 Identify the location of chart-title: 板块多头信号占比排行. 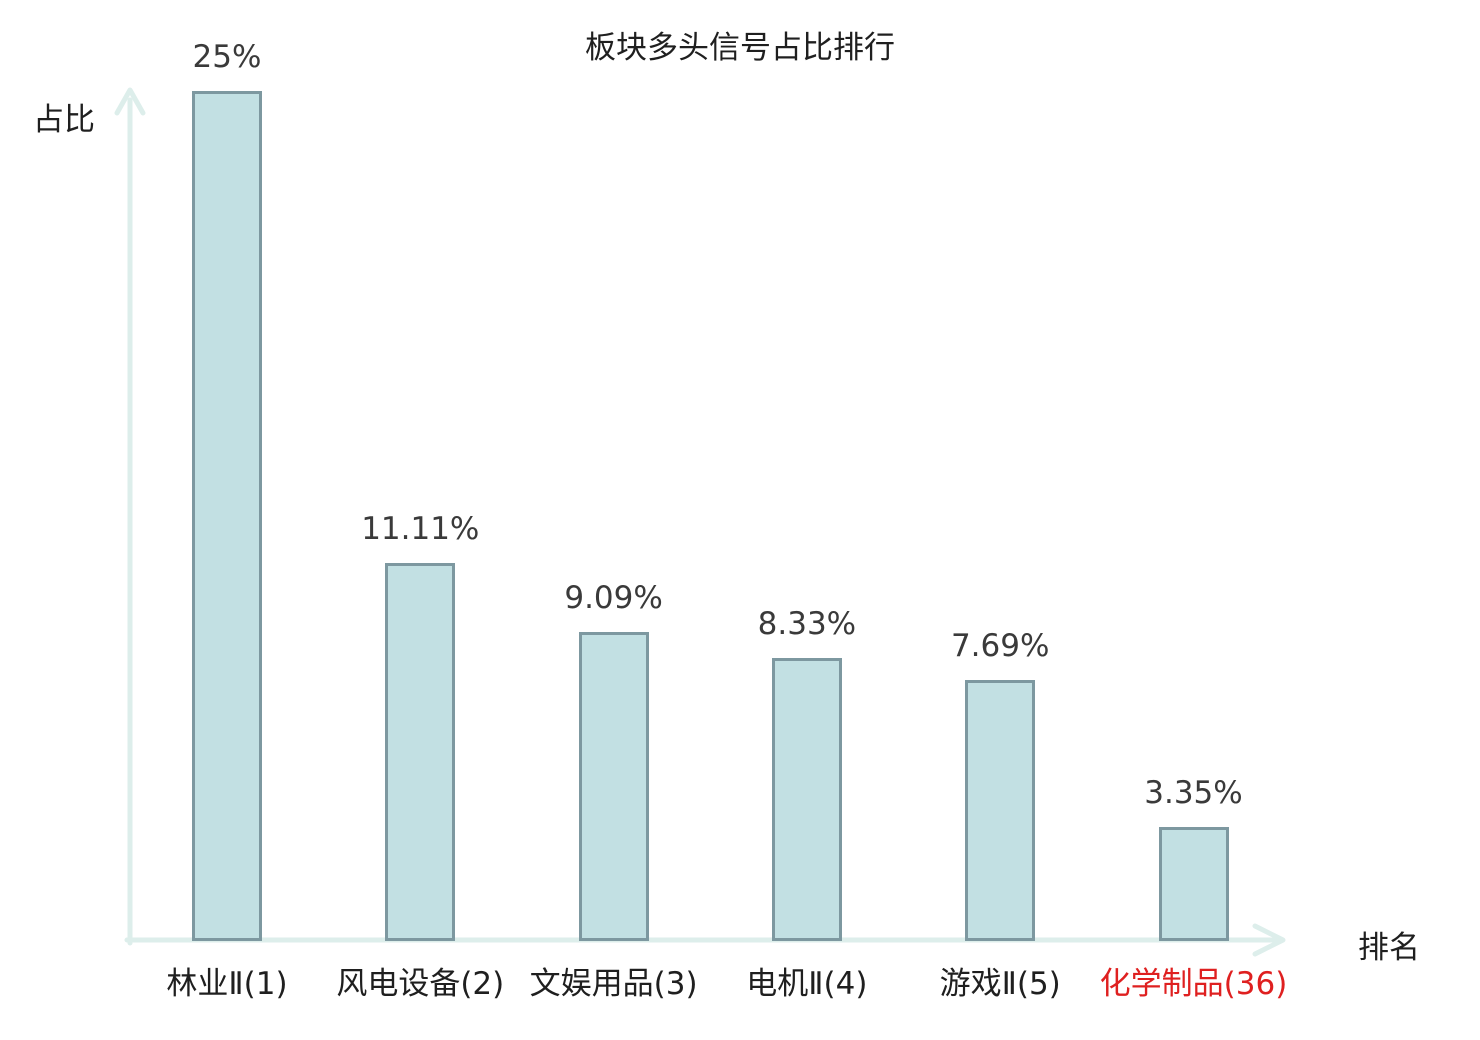
(740, 48).